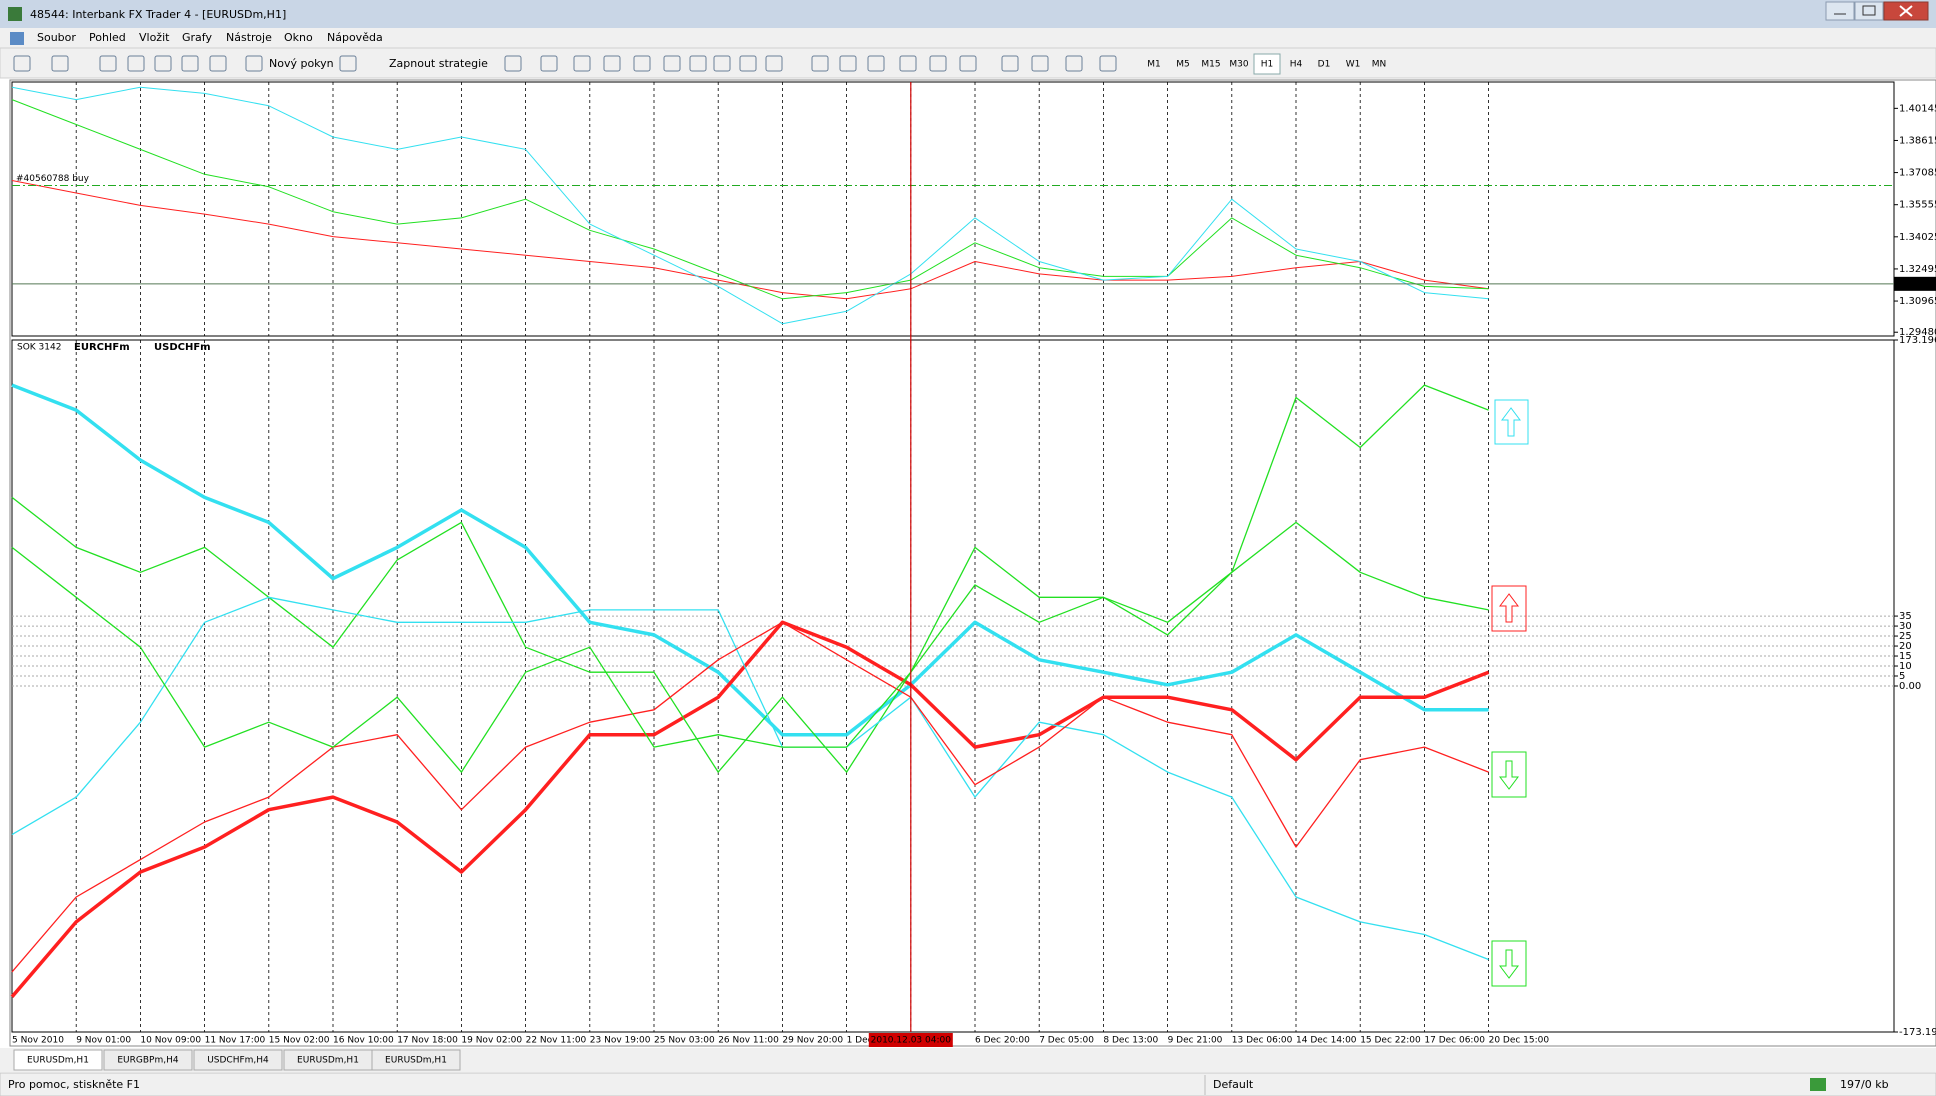  What do you see at coordinates (1840, 11) in the screenshot?
I see `minimize-button` at bounding box center [1840, 11].